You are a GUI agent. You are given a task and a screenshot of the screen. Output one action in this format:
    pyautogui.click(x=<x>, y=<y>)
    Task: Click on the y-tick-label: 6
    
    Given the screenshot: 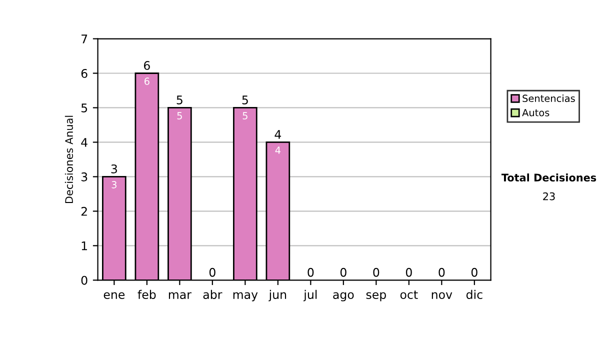 What is the action you would take?
    pyautogui.click(x=84, y=73)
    